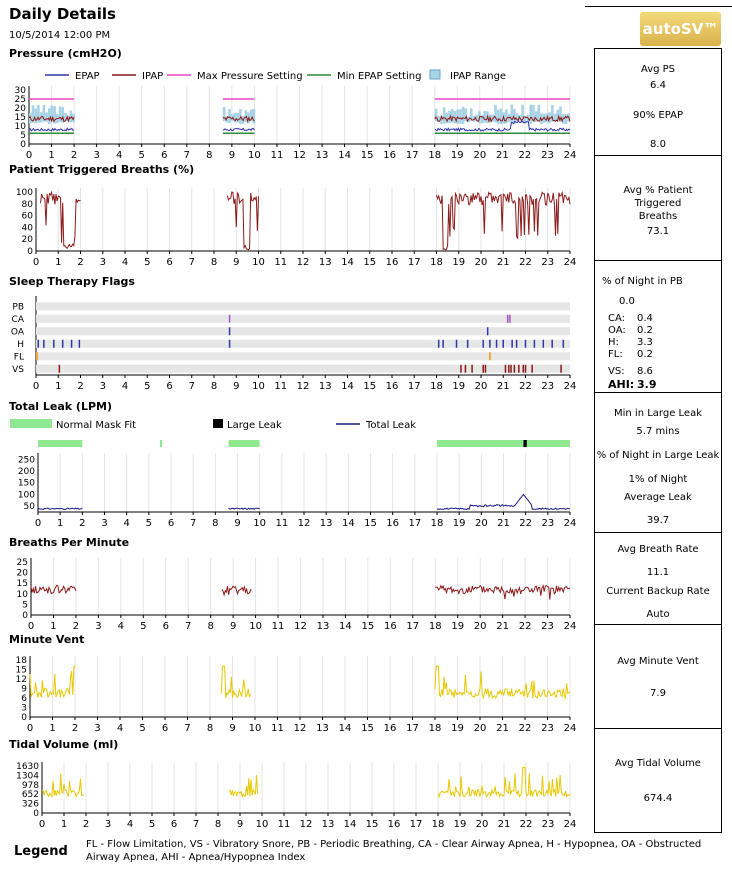 The width and height of the screenshot is (732, 871). I want to click on pressure-x-tick-label: 1, so click(51, 155).